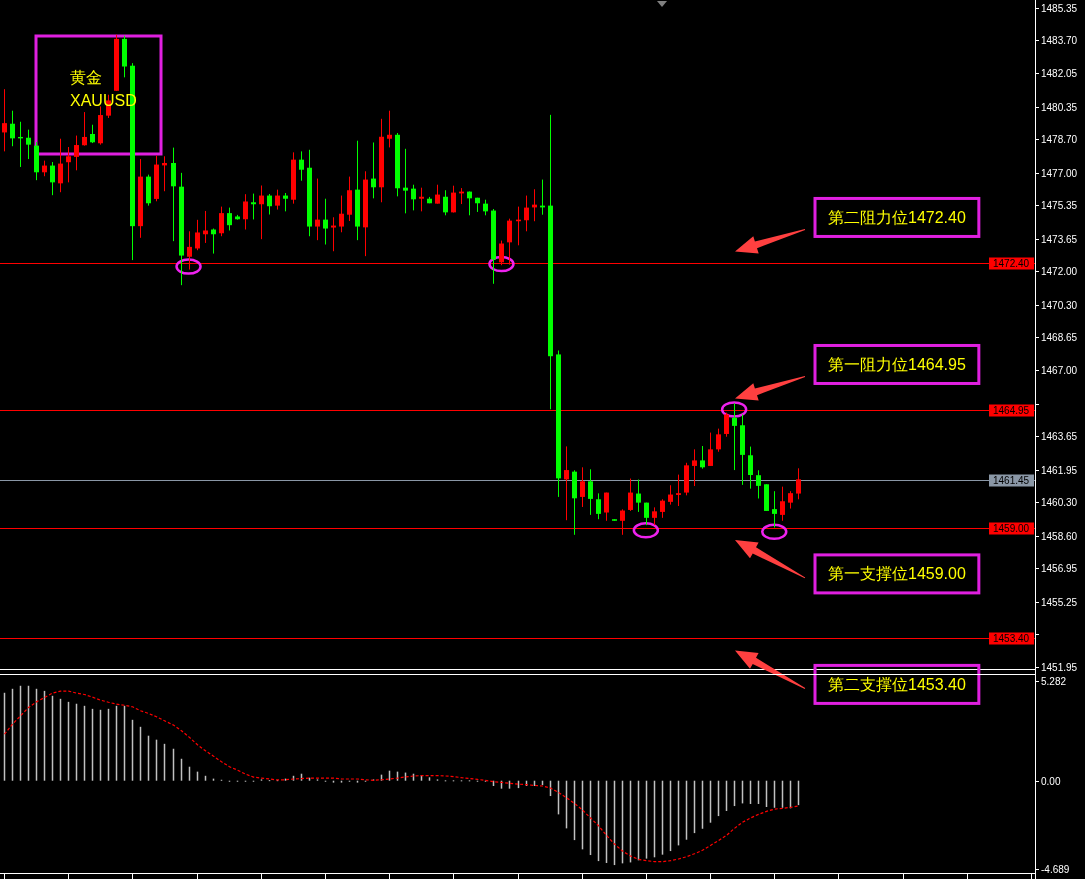  I want to click on ref-line-label: 1459.00, so click(1011, 528).